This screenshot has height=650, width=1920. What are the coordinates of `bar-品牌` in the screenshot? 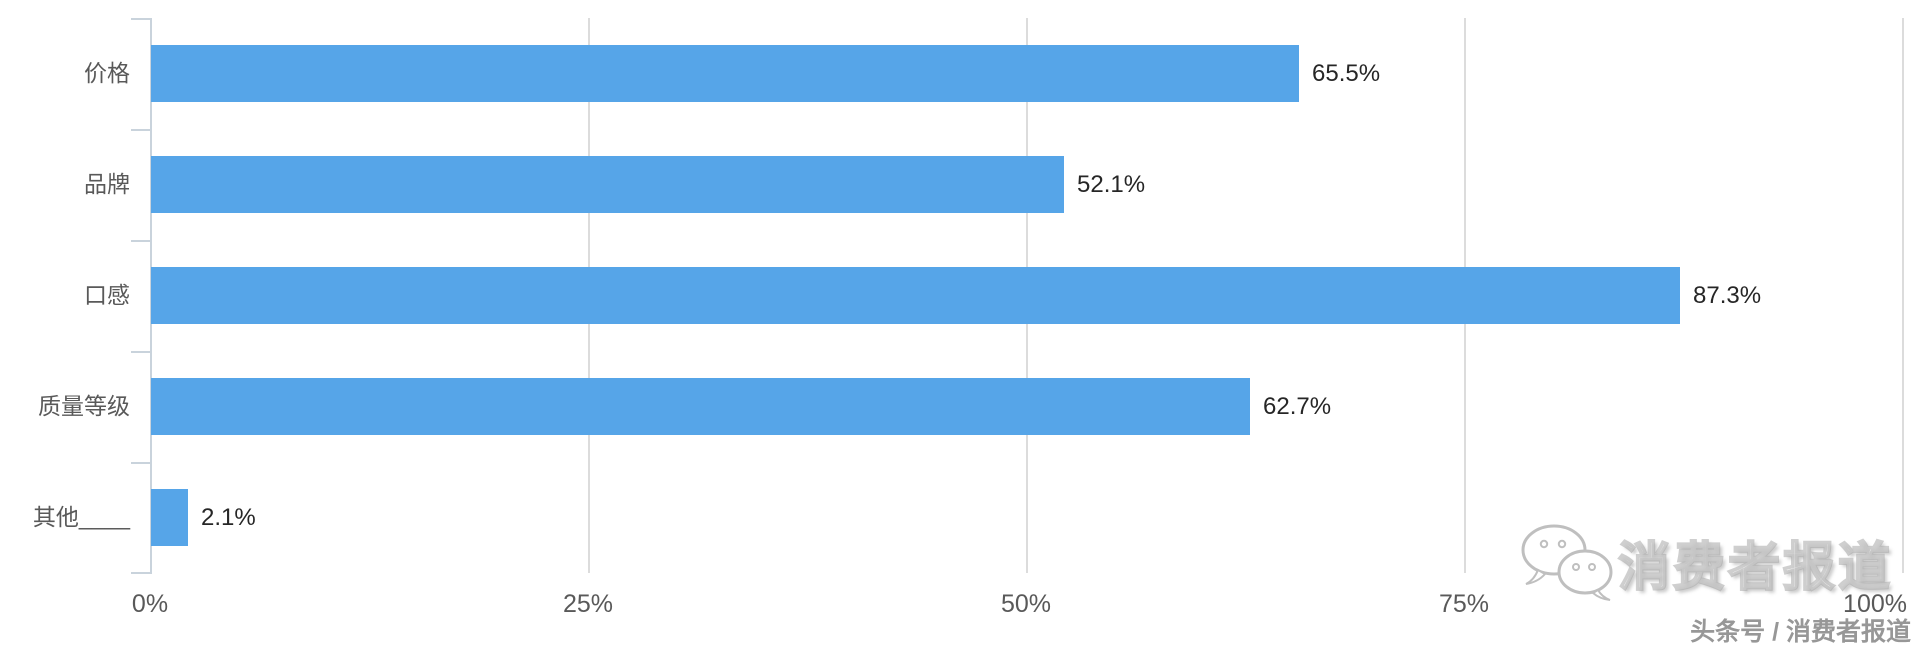 It's located at (607, 184).